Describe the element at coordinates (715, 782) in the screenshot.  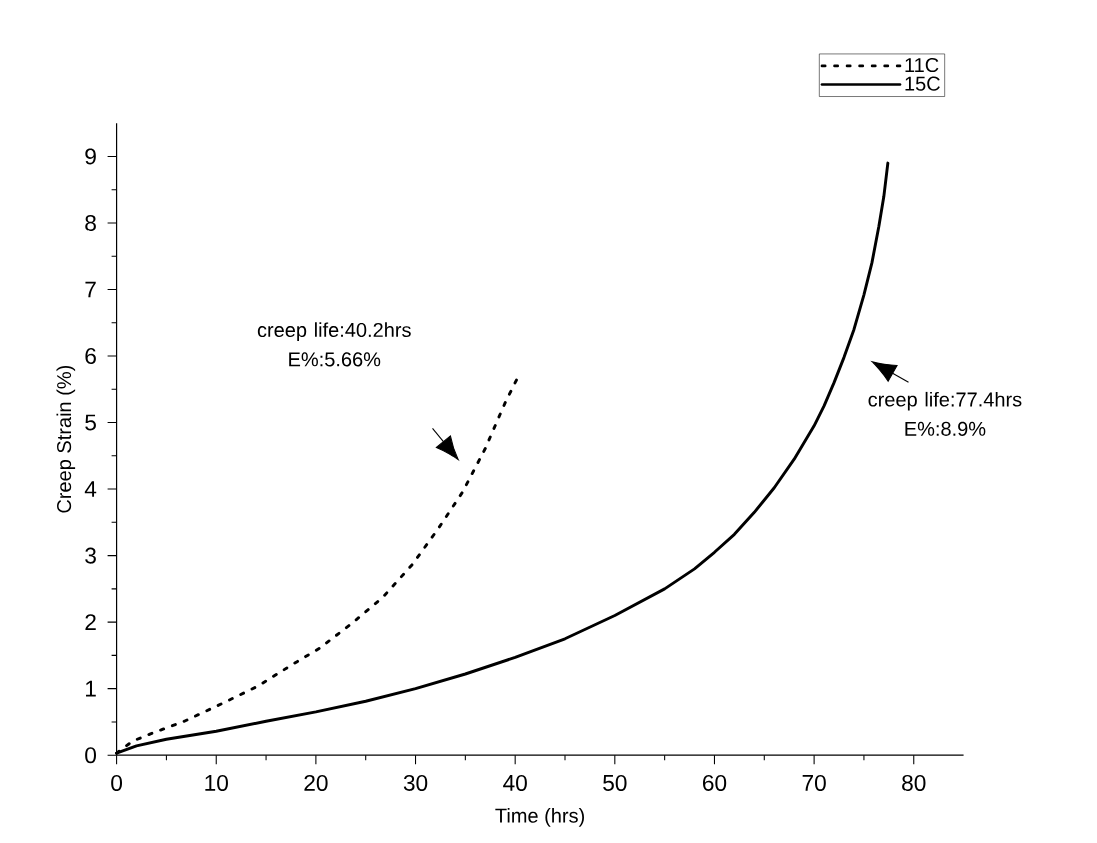
I see `x-tick-label: 60` at that location.